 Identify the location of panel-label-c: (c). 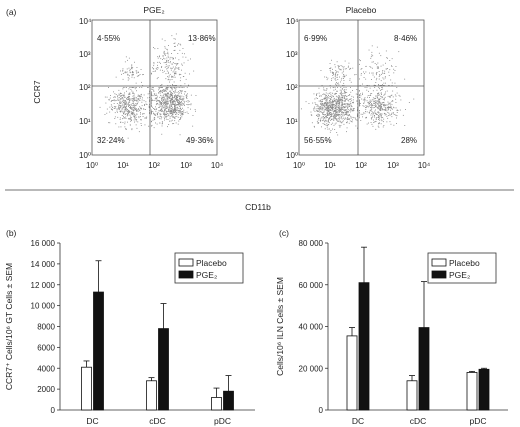
(284, 233).